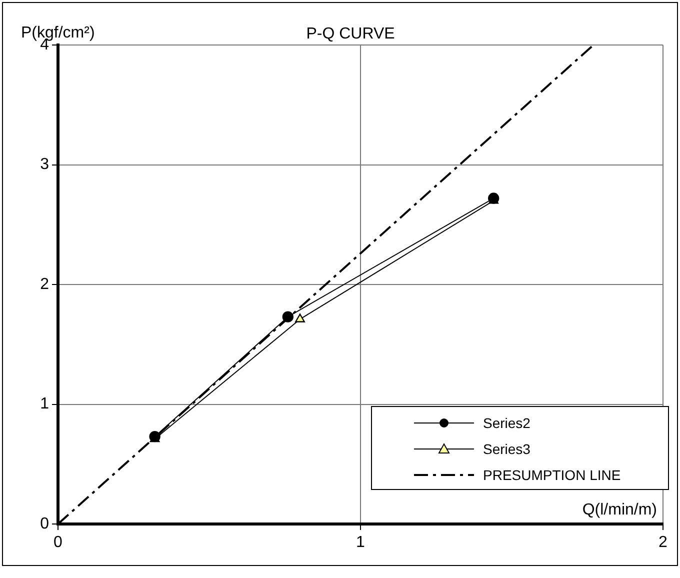 This screenshot has width=680, height=578. I want to click on x-tick-label: 1, so click(361, 543).